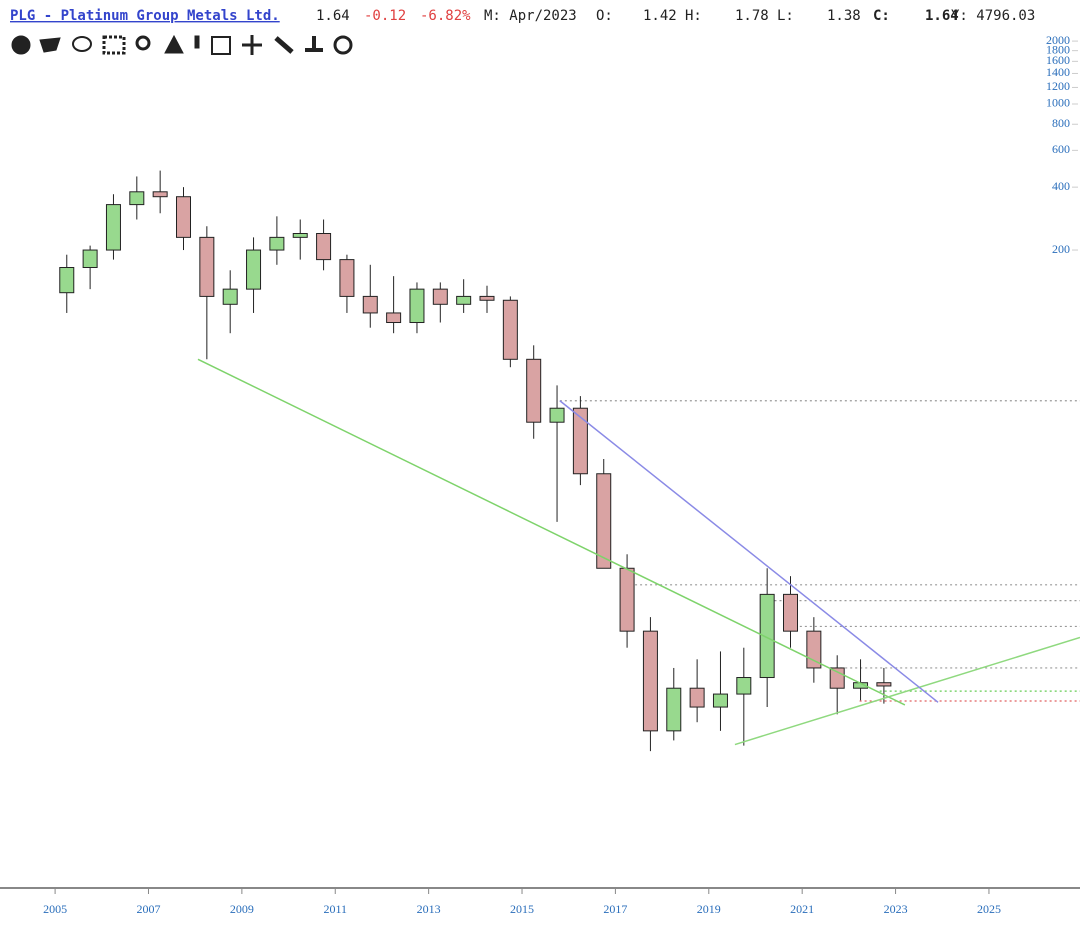  Describe the element at coordinates (21, 45) in the screenshot. I see `dashboard-icon` at that location.